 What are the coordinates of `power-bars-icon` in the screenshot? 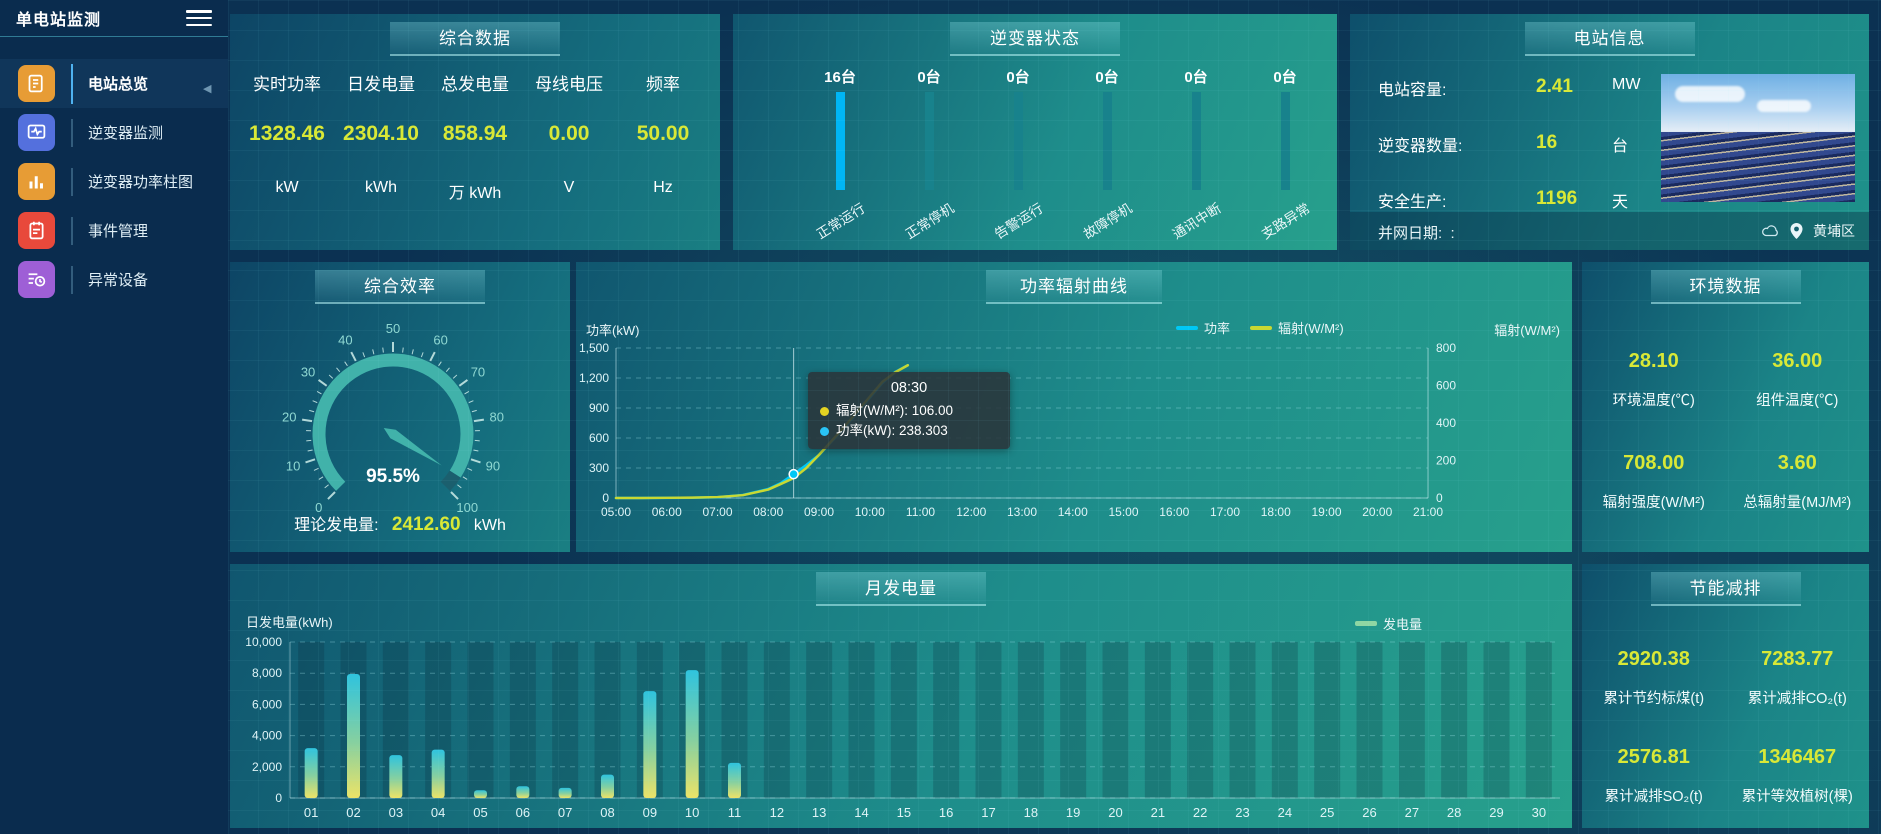 It's located at (36, 181).